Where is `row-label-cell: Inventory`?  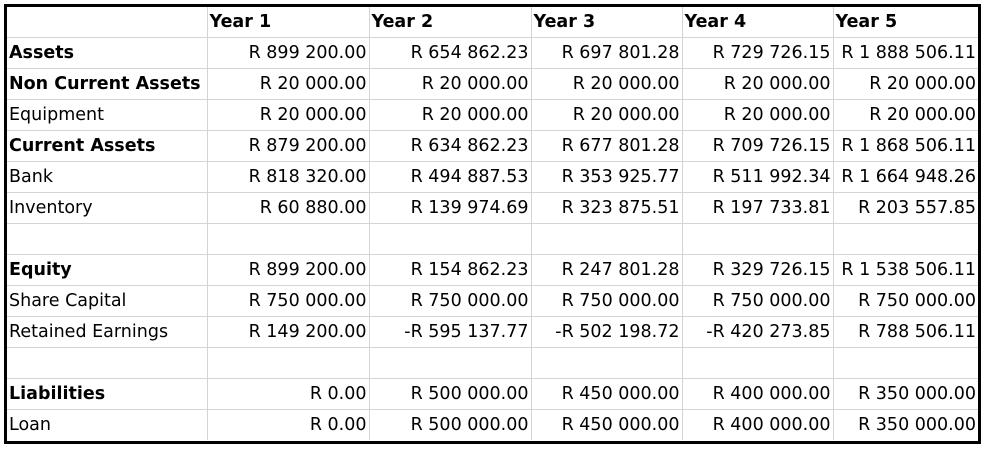
row-label-cell: Inventory is located at coordinates (107, 208).